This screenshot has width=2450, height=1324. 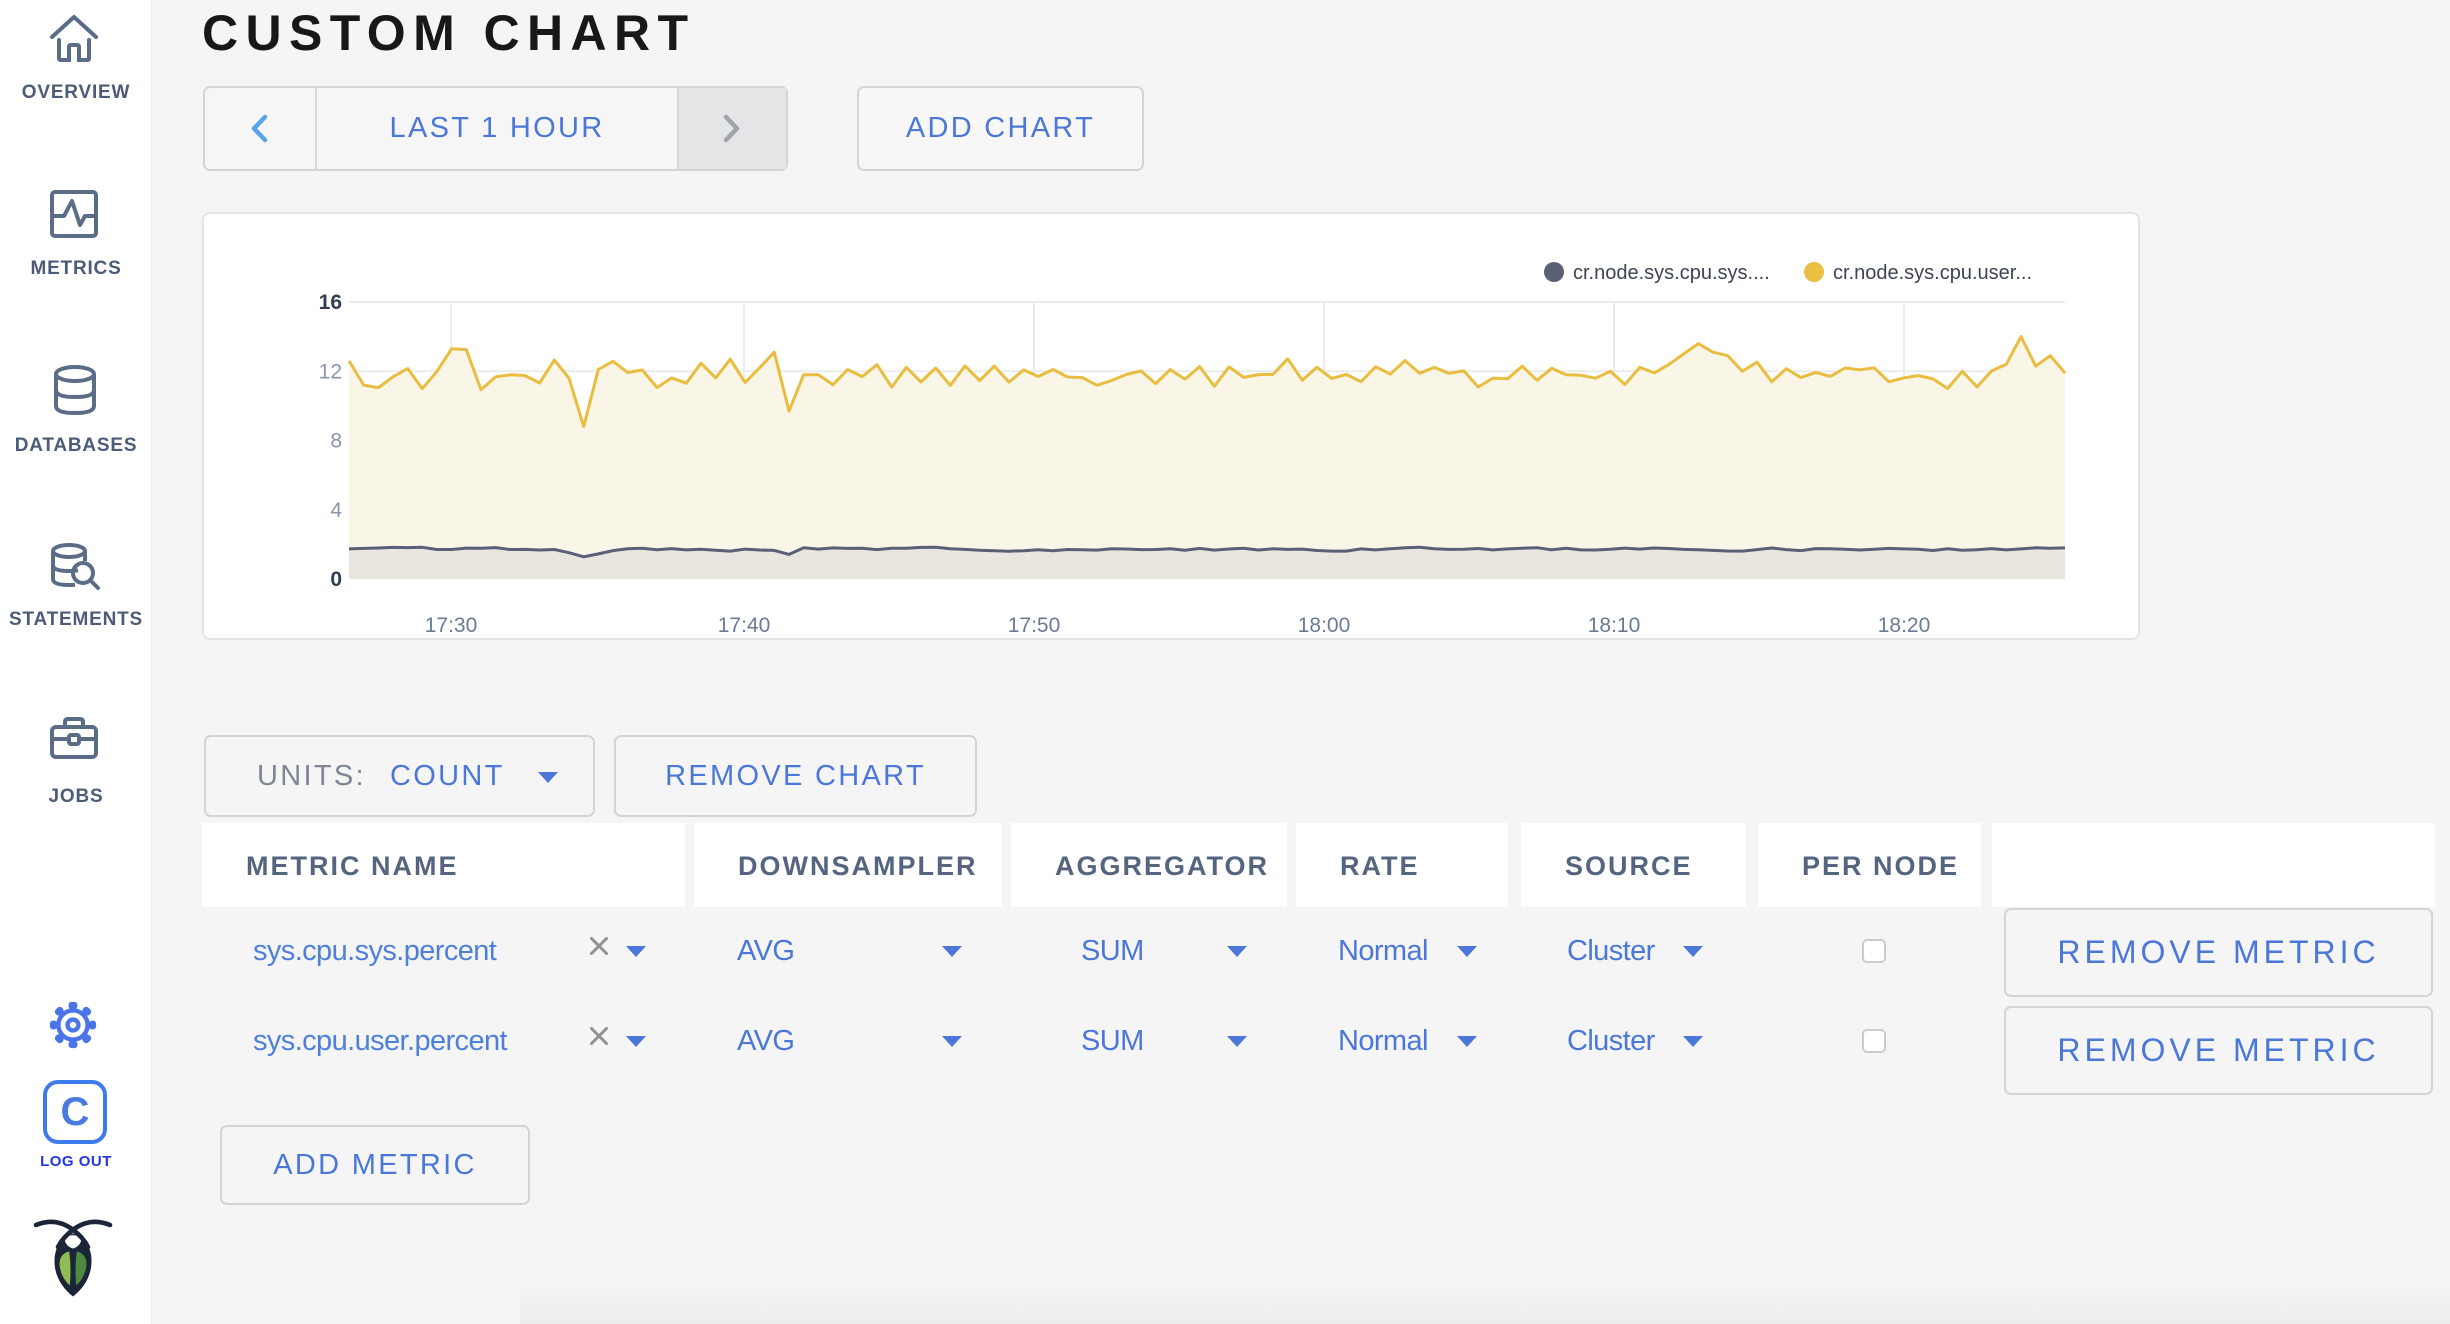 I want to click on svg-text: 18:00, so click(x=1324, y=625).